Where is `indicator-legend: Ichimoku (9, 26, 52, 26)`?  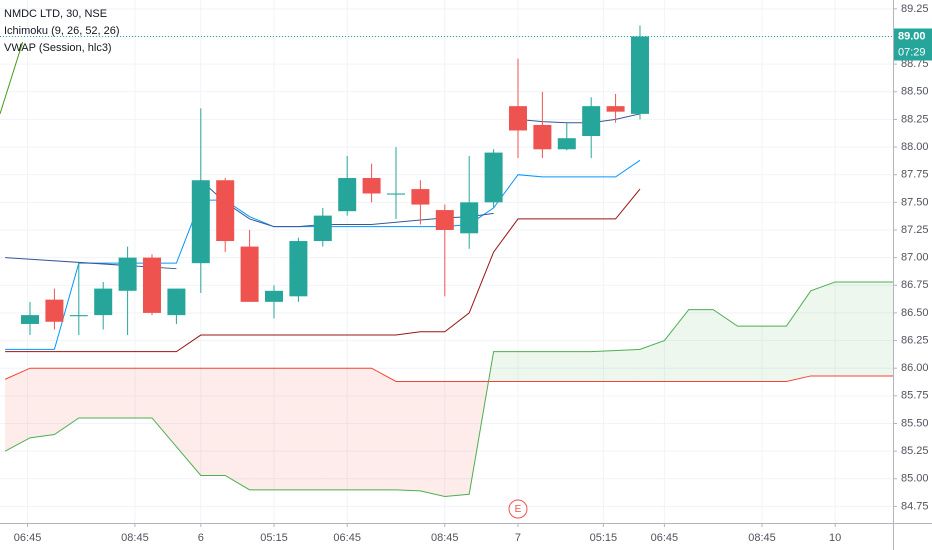
indicator-legend: Ichimoku (9, 26, 52, 26) is located at coordinates (62, 31).